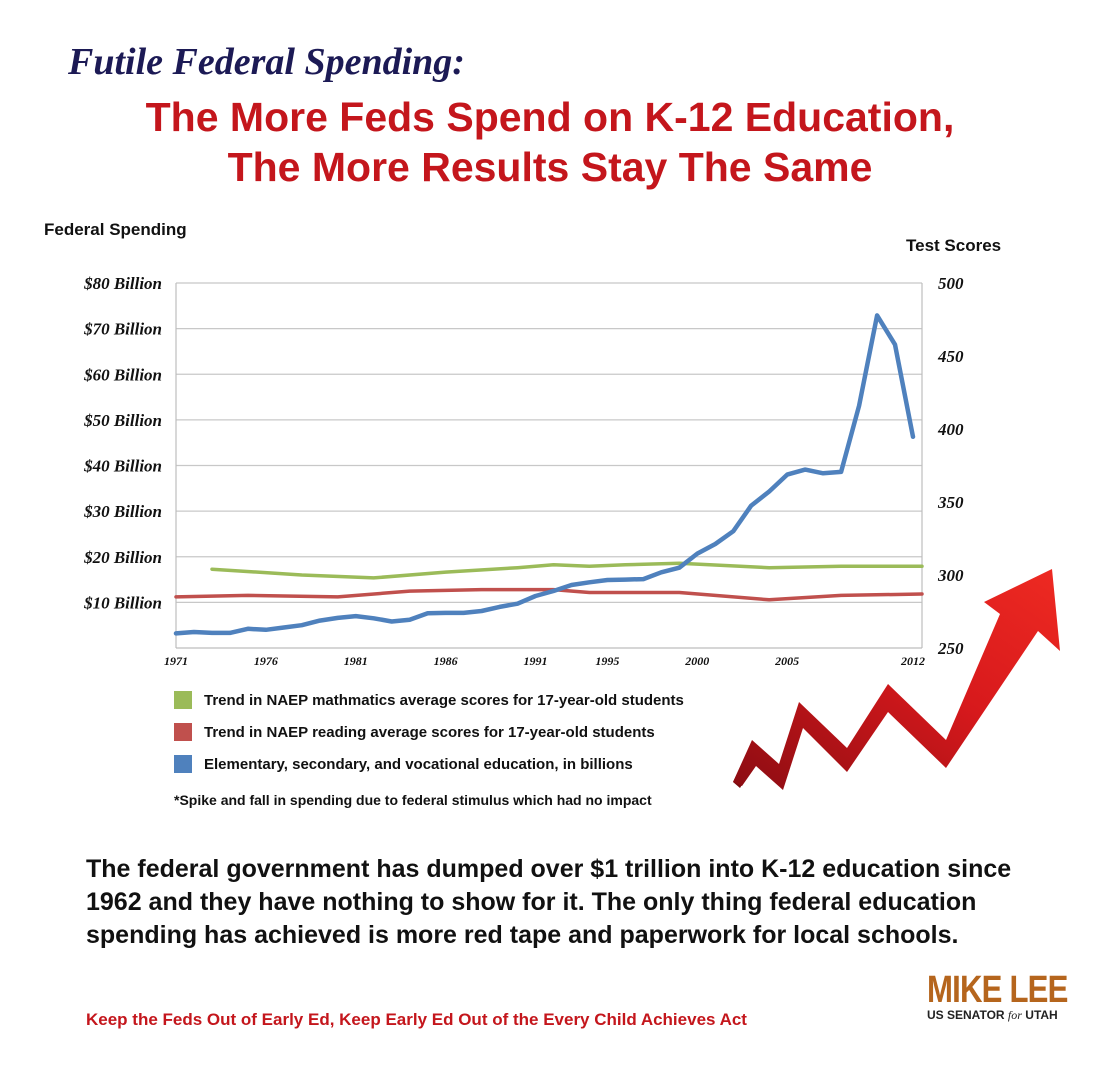  Describe the element at coordinates (950, 648) in the screenshot. I see `y-right-tick-label: 250` at that location.